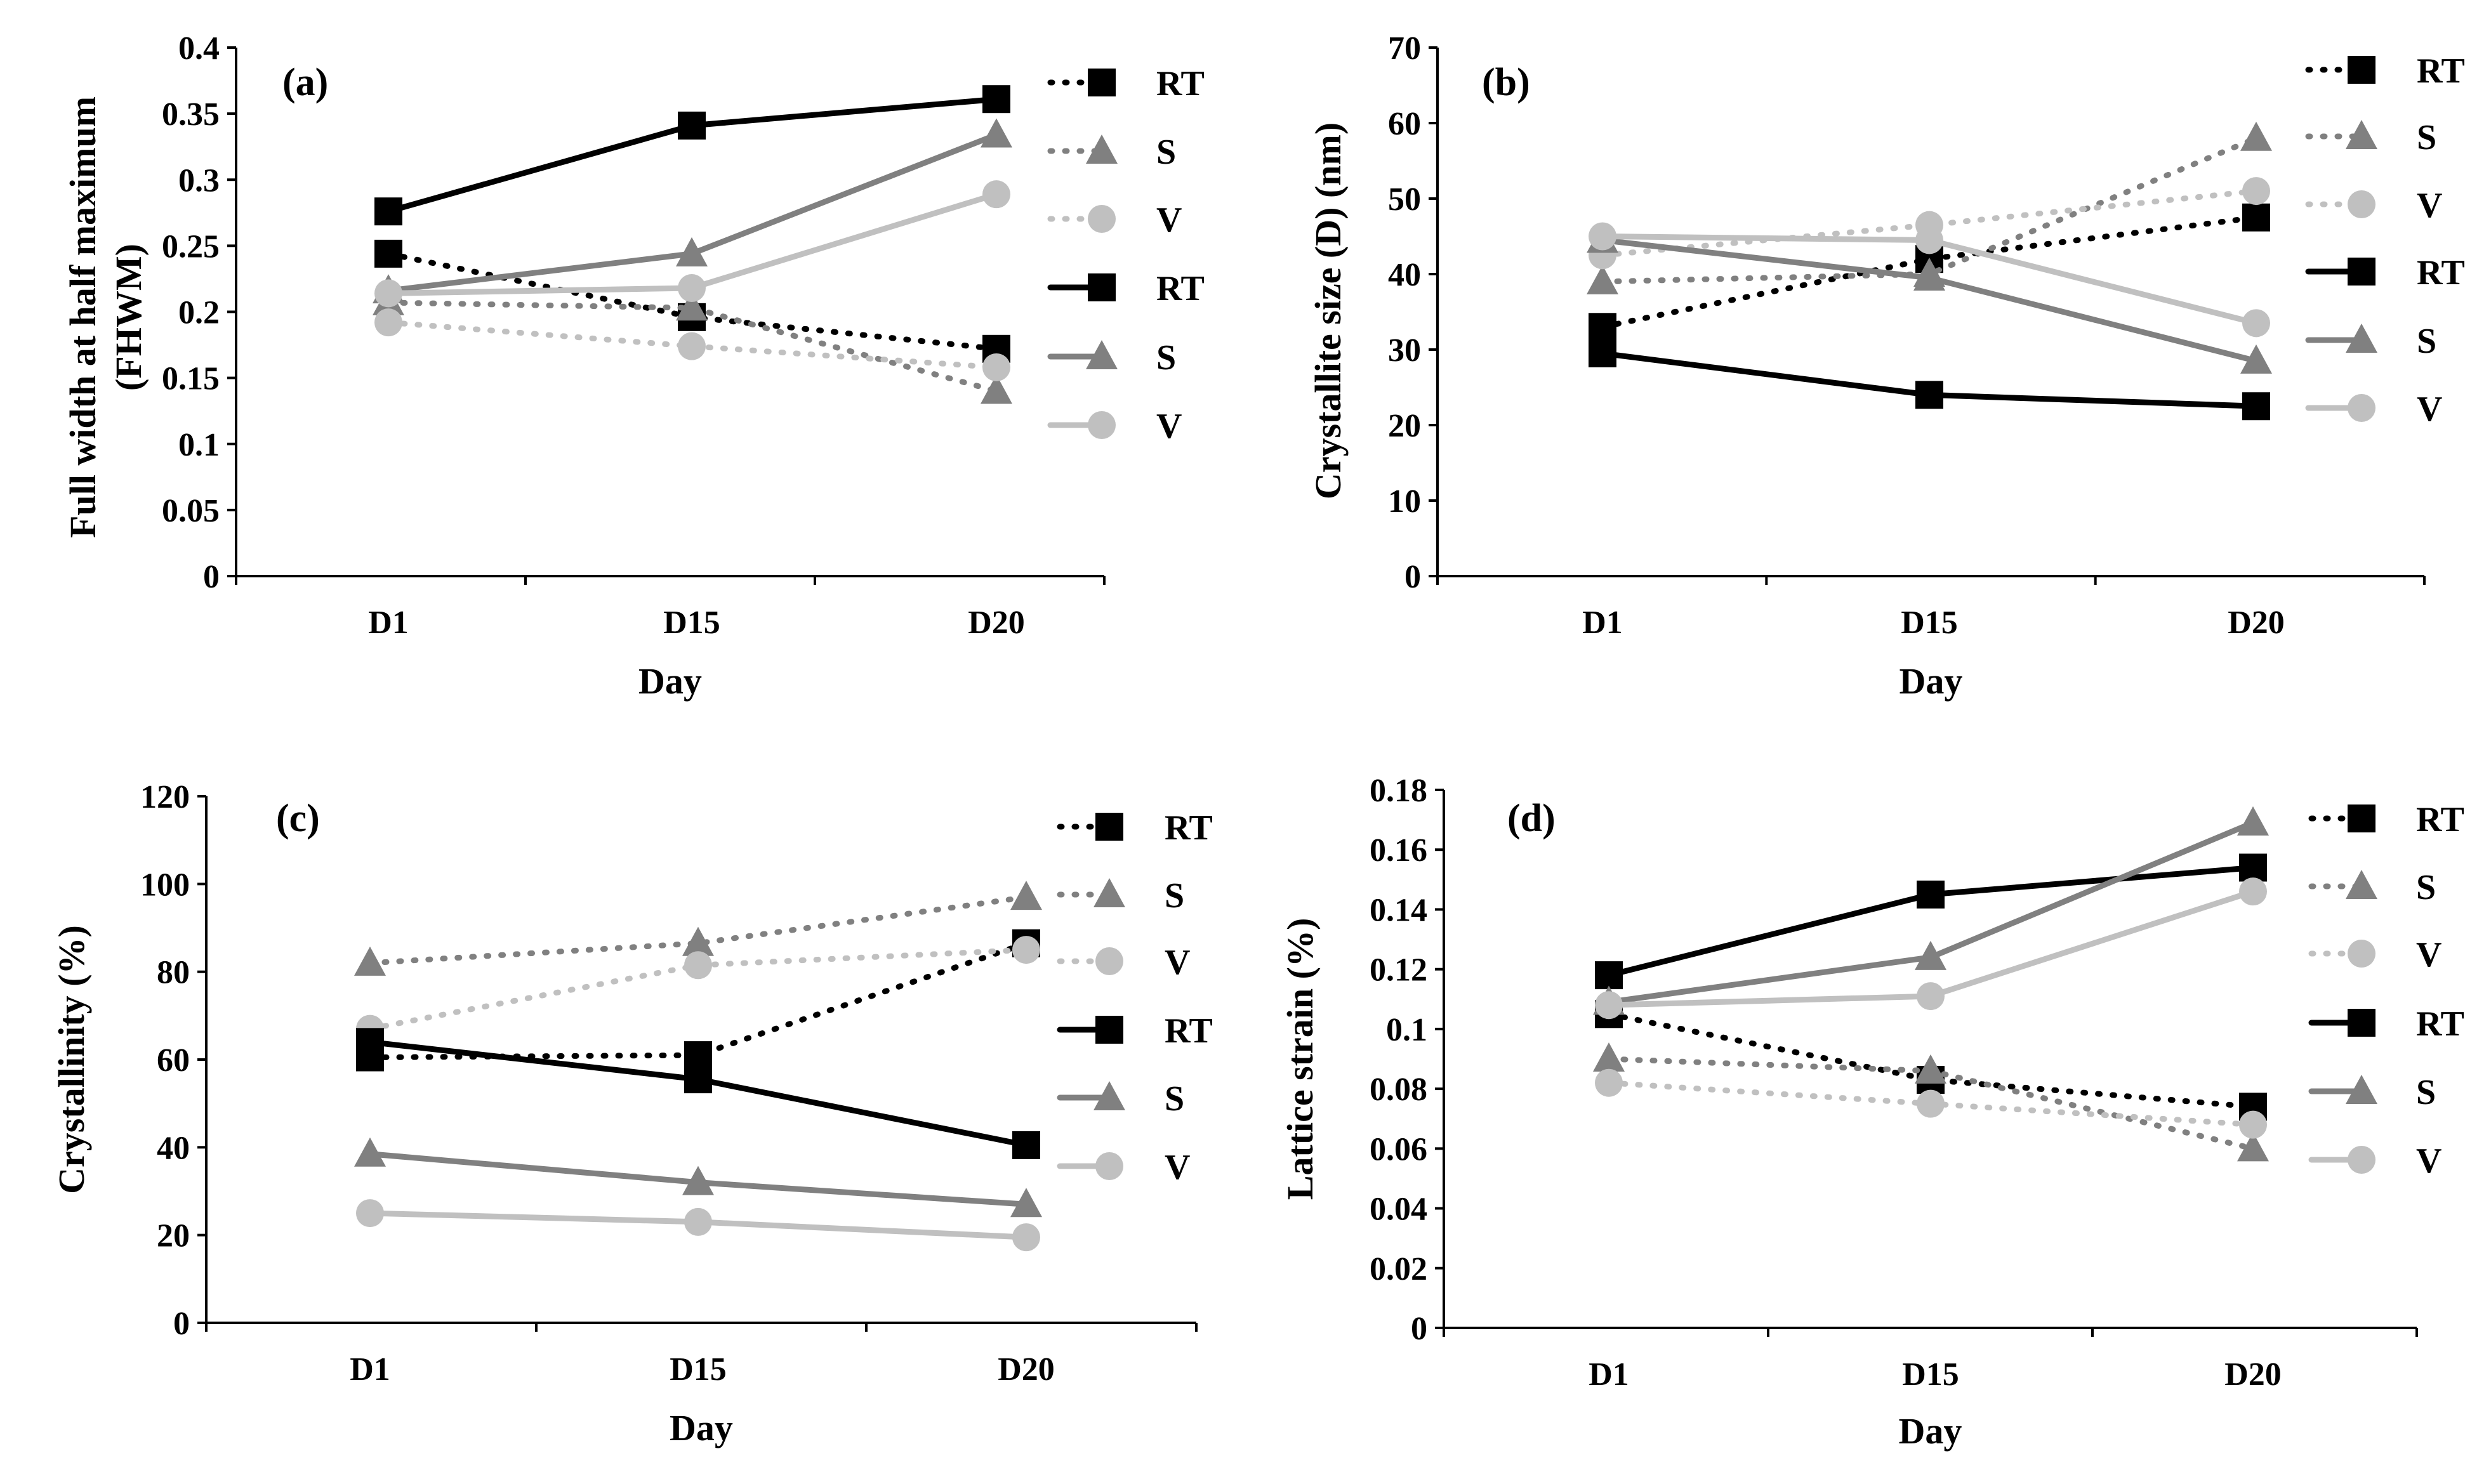  What do you see at coordinates (71, 1059) in the screenshot?
I see `y-axis-title: Crystallinity (%)` at bounding box center [71, 1059].